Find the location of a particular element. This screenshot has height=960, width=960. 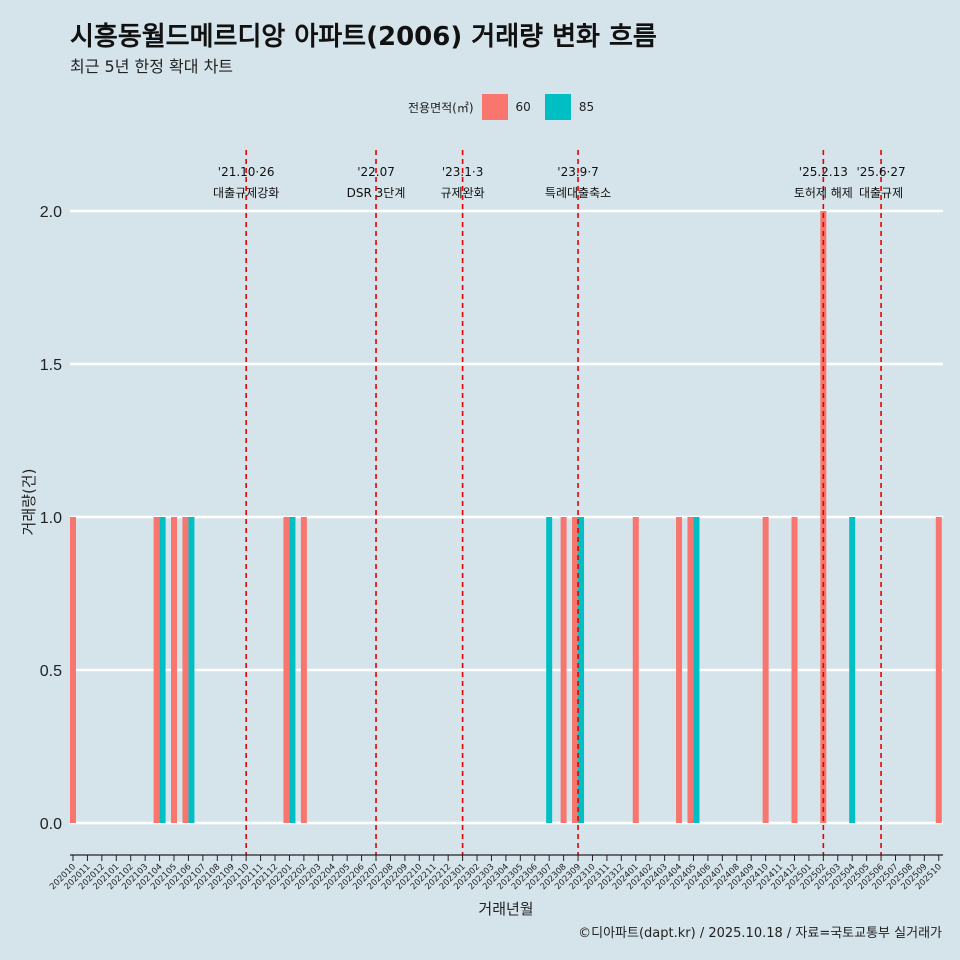

event-date: '22.07 is located at coordinates (376, 172).